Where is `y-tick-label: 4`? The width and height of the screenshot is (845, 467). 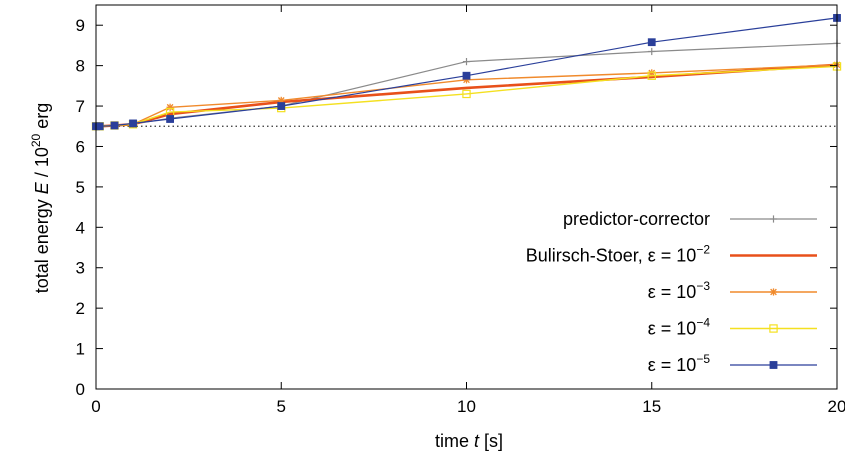 y-tick-label: 4 is located at coordinates (80, 227).